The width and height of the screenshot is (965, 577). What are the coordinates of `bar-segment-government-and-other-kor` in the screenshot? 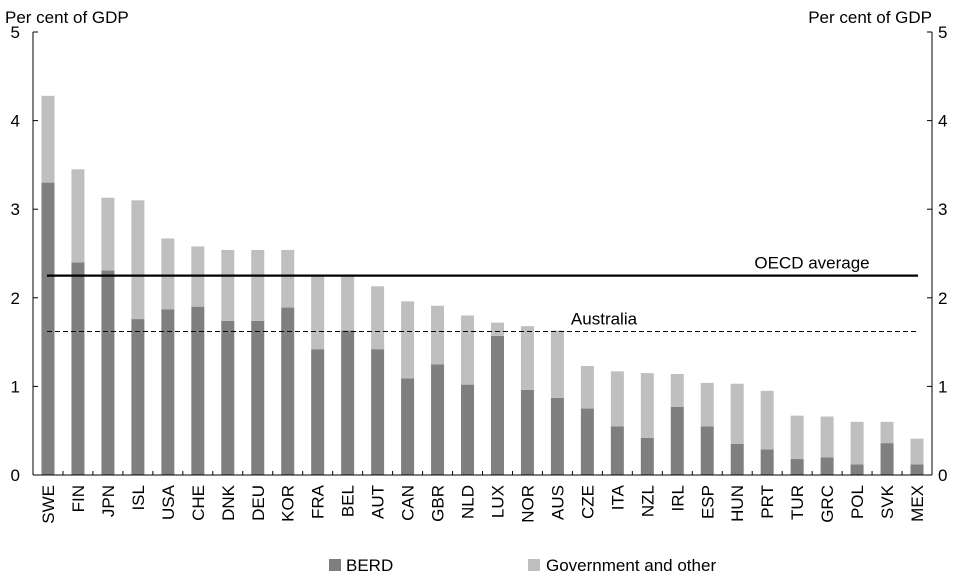 It's located at (288, 278).